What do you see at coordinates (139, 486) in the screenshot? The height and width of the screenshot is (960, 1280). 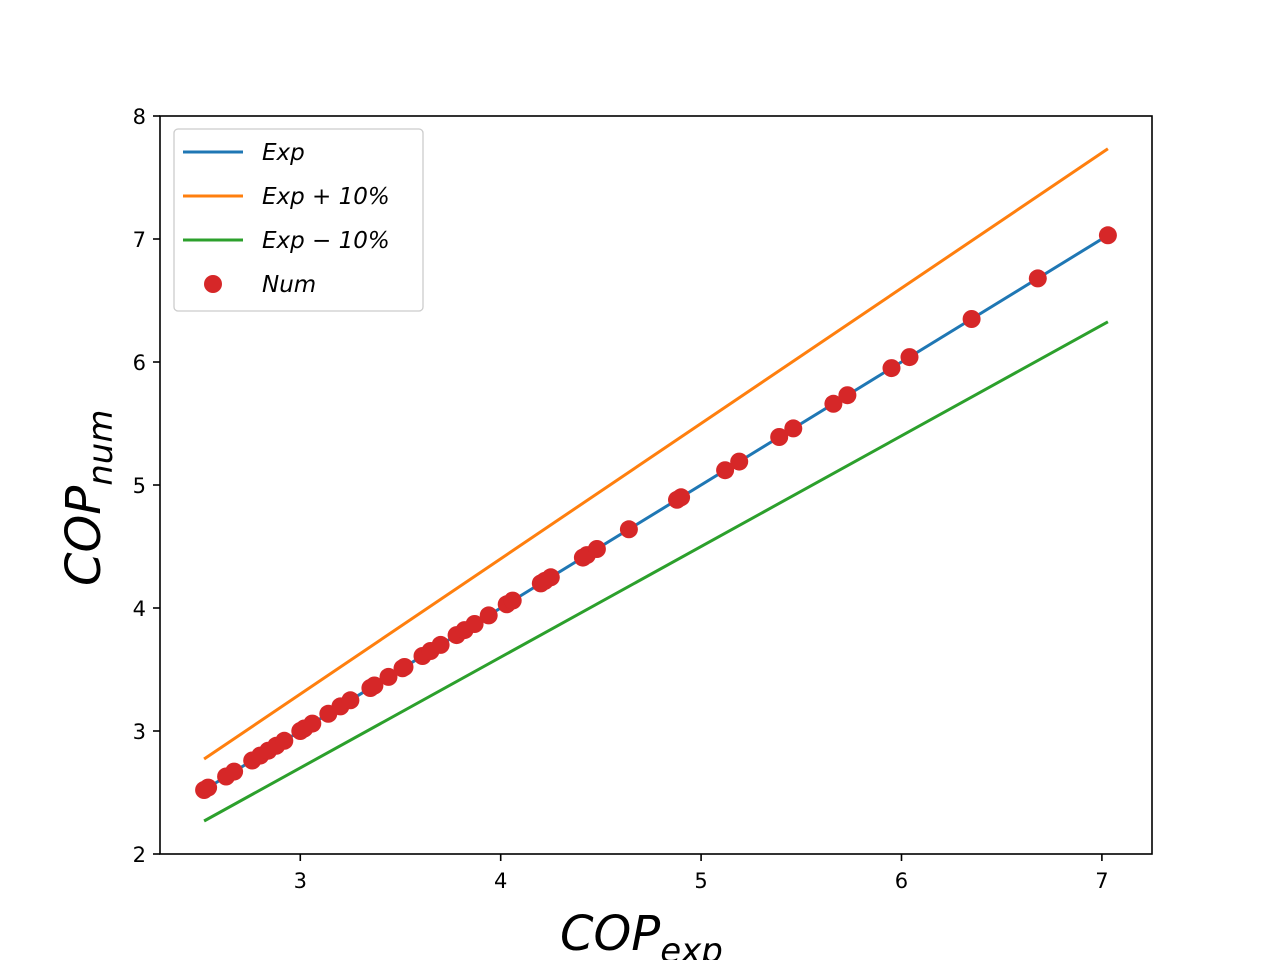 I see `y-tick-label: 5` at bounding box center [139, 486].